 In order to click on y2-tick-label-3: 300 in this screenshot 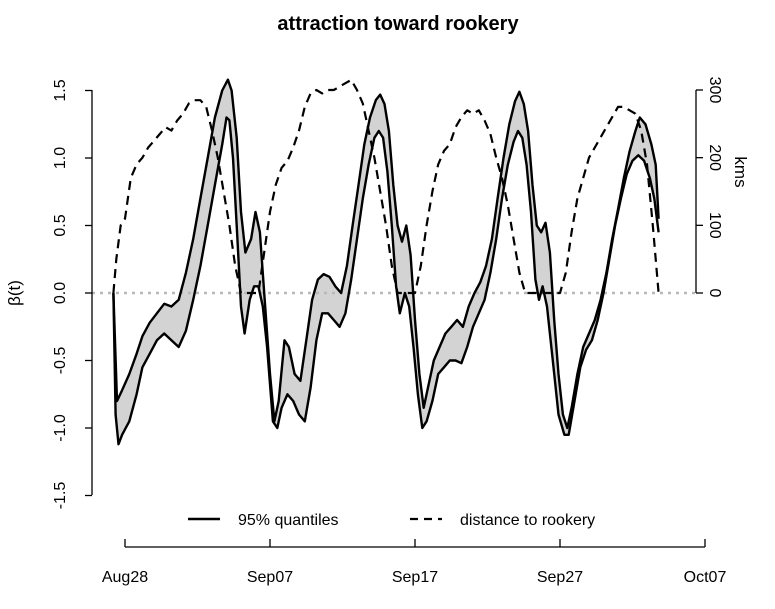, I will do `click(714, 90)`.